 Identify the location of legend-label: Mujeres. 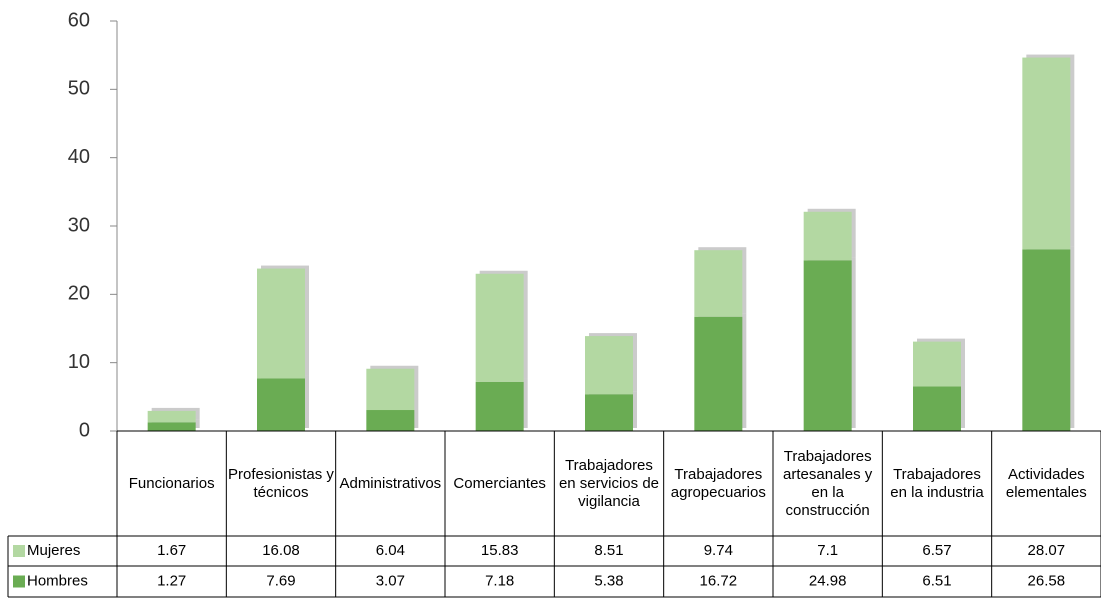
(53, 550).